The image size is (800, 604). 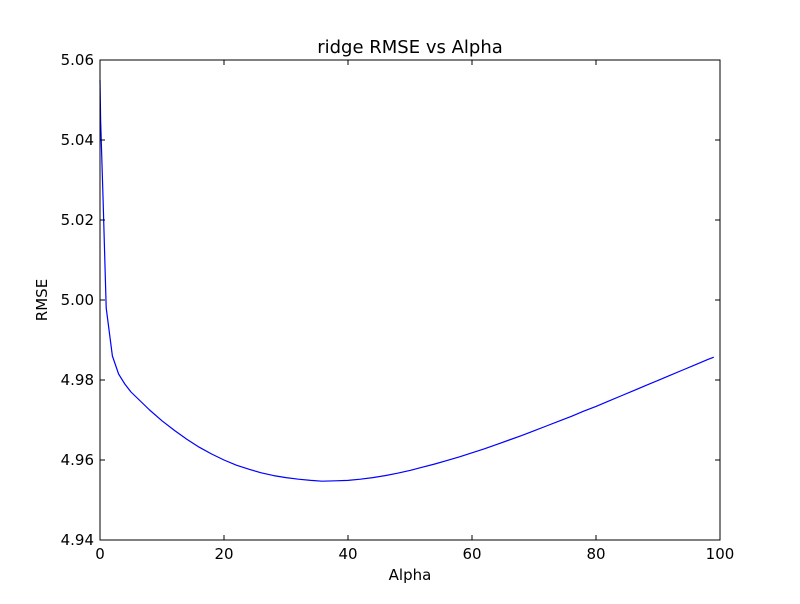 What do you see at coordinates (77, 540) in the screenshot?
I see `y-tick-label: 4.94` at bounding box center [77, 540].